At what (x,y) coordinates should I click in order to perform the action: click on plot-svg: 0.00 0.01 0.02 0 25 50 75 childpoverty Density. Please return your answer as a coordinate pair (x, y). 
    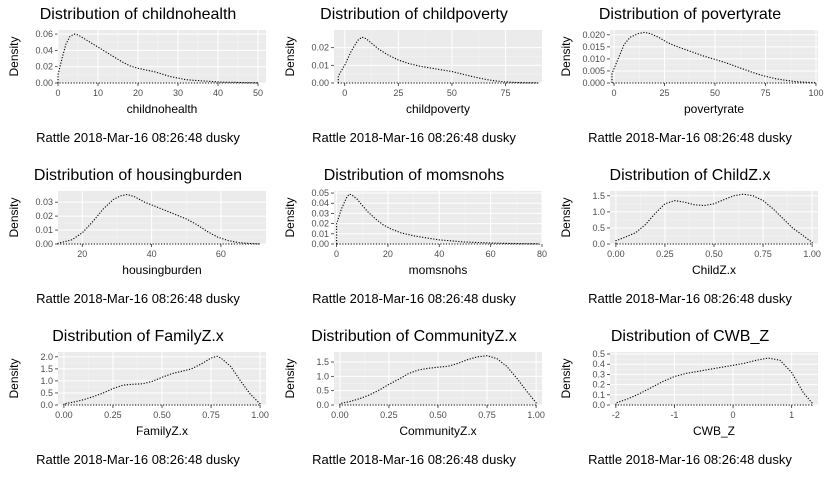
    Looking at the image, I should click on (412, 73).